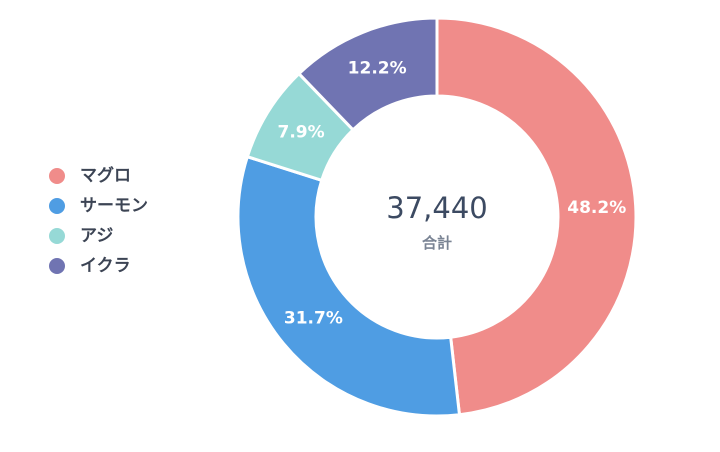 This screenshot has width=720, height=452. I want to click on slice-value-label-3: 7.9%, so click(301, 133).